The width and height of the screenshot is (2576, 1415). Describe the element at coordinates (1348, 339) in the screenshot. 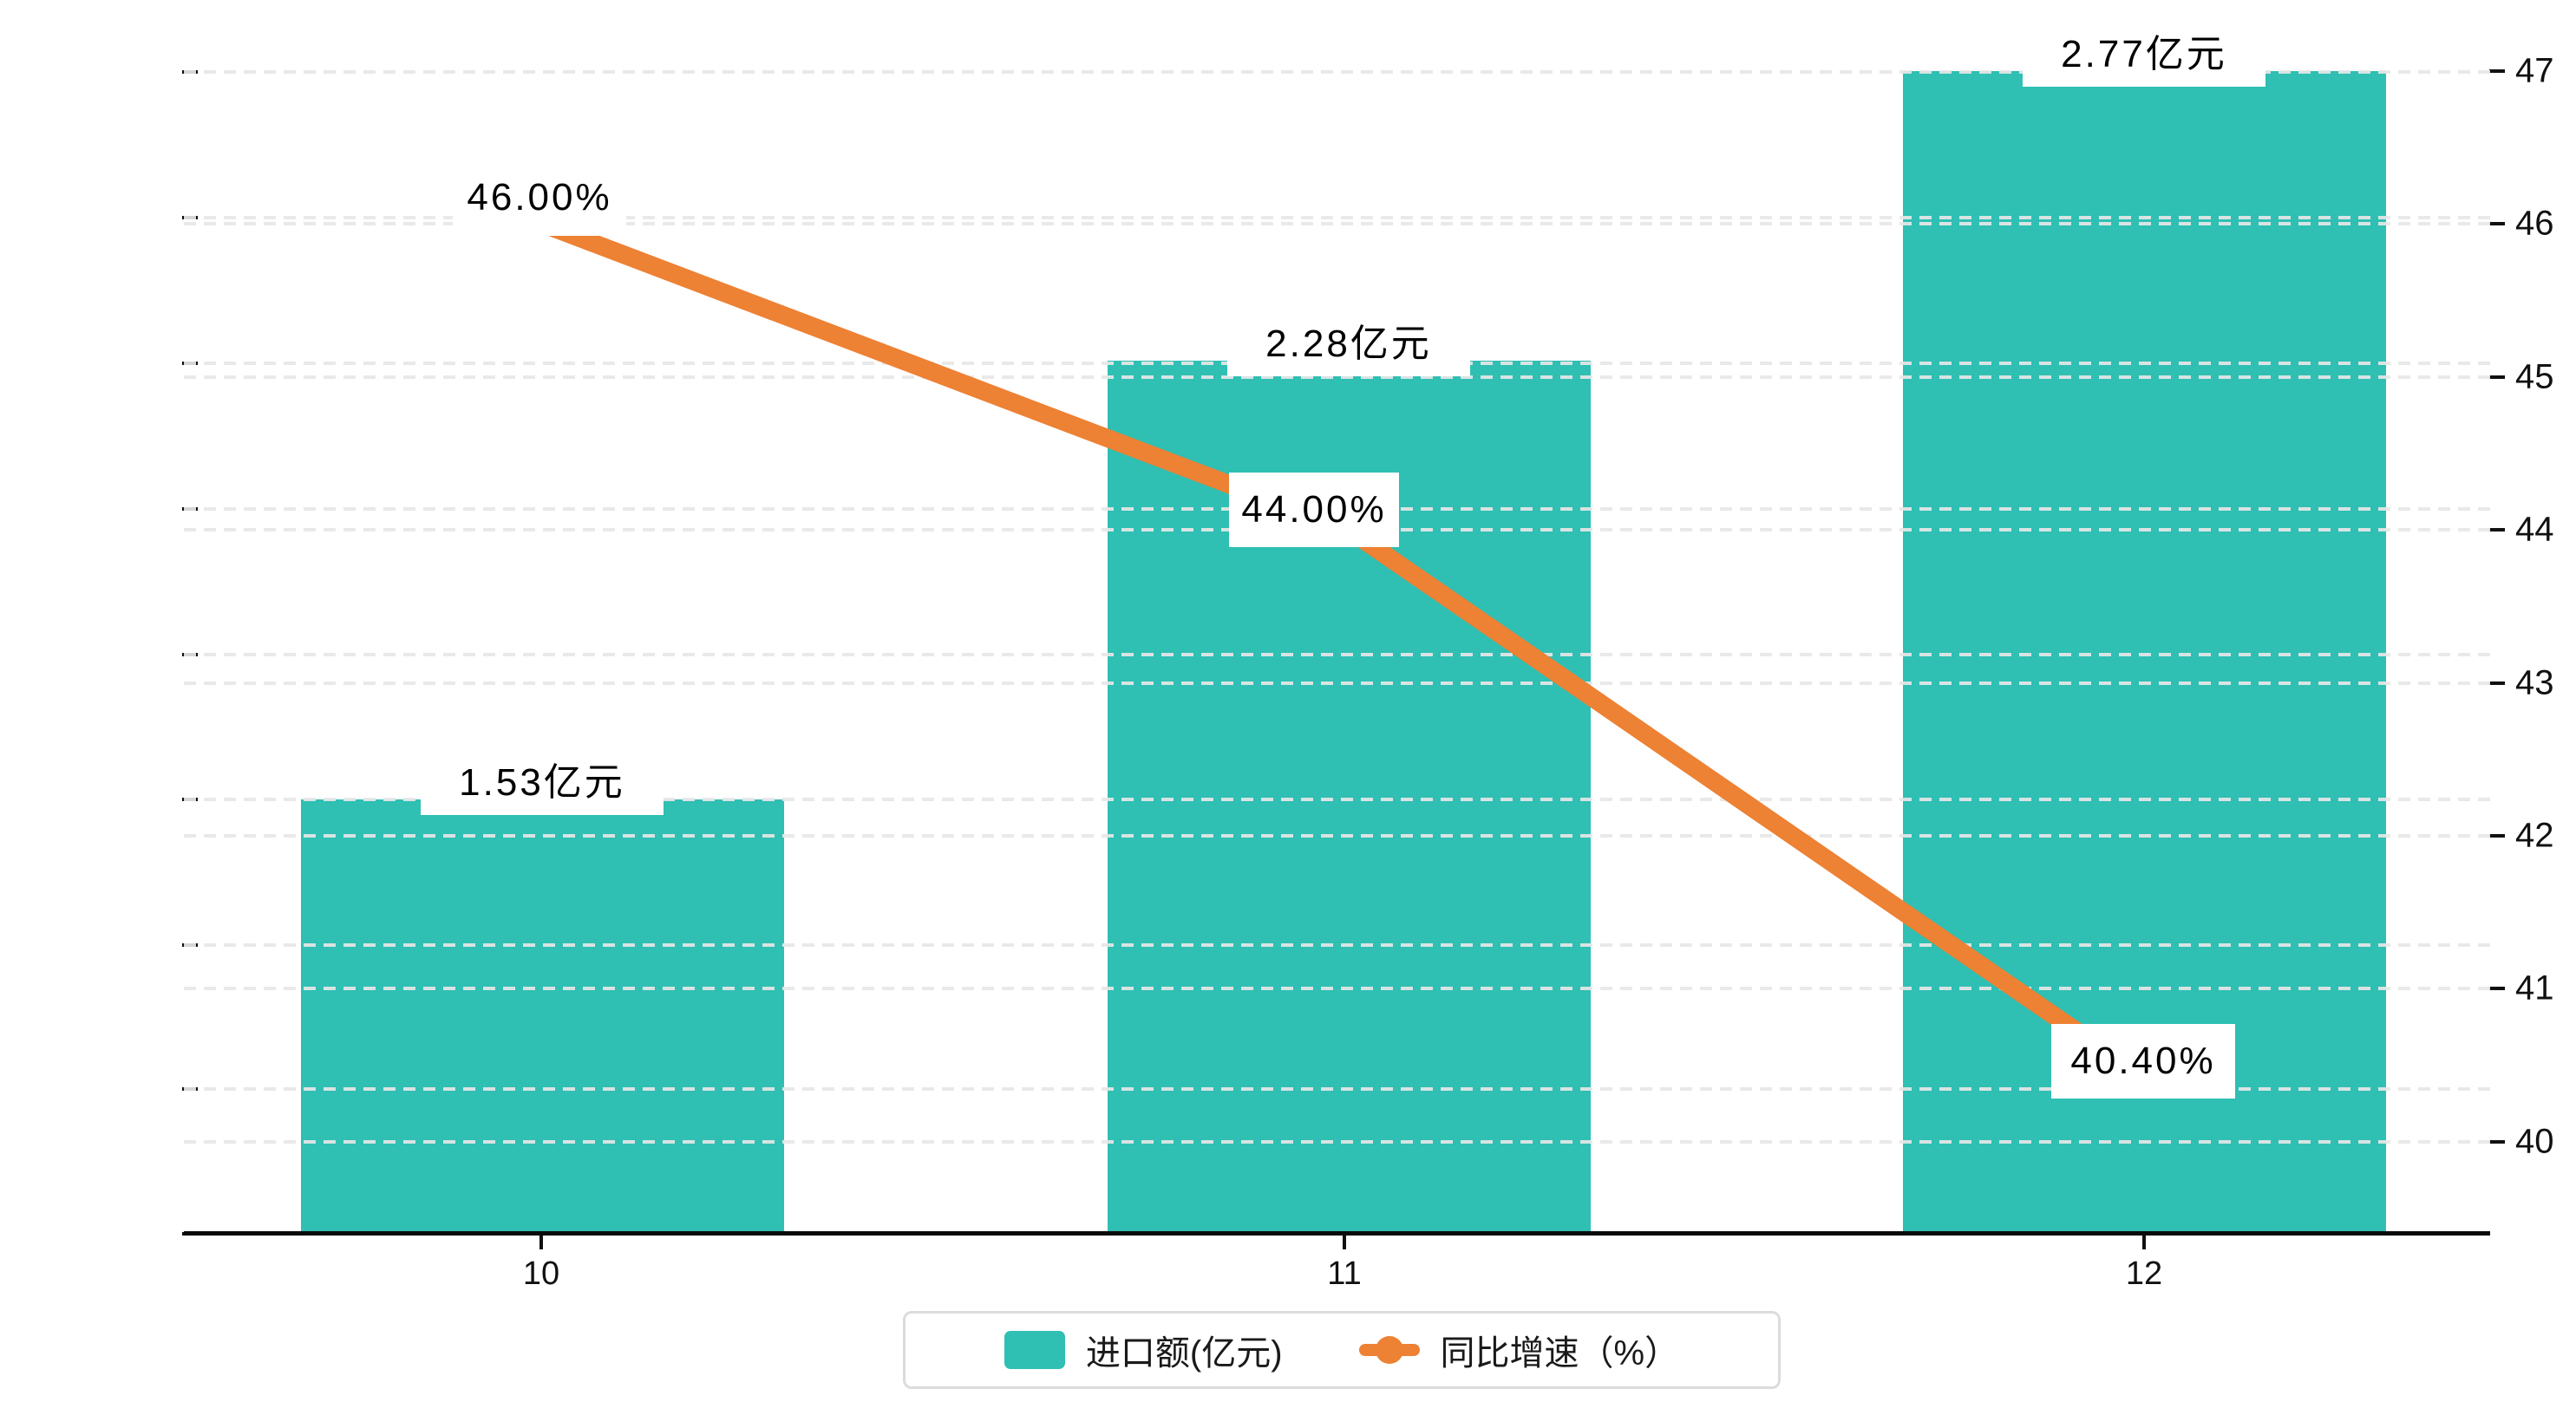

I see `bar-value-label: 2.28亿元` at that location.